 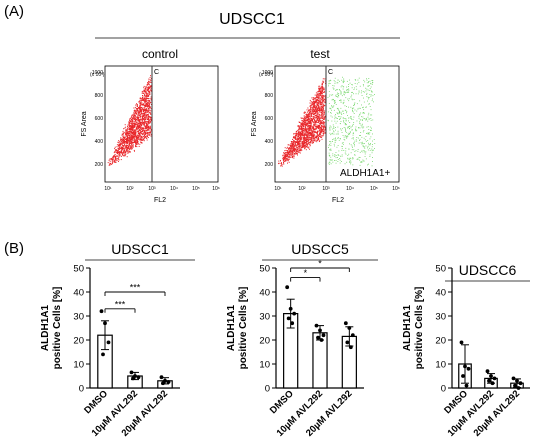 I want to click on x-tick-label: 10⁶, so click(x=396, y=189).